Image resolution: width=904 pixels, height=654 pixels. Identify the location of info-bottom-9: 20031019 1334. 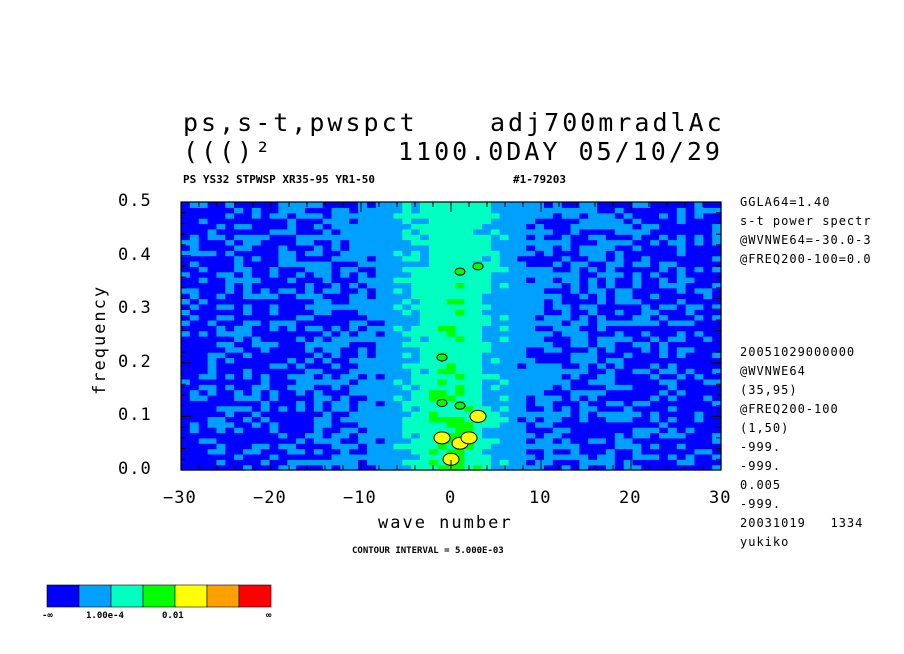
(802, 523).